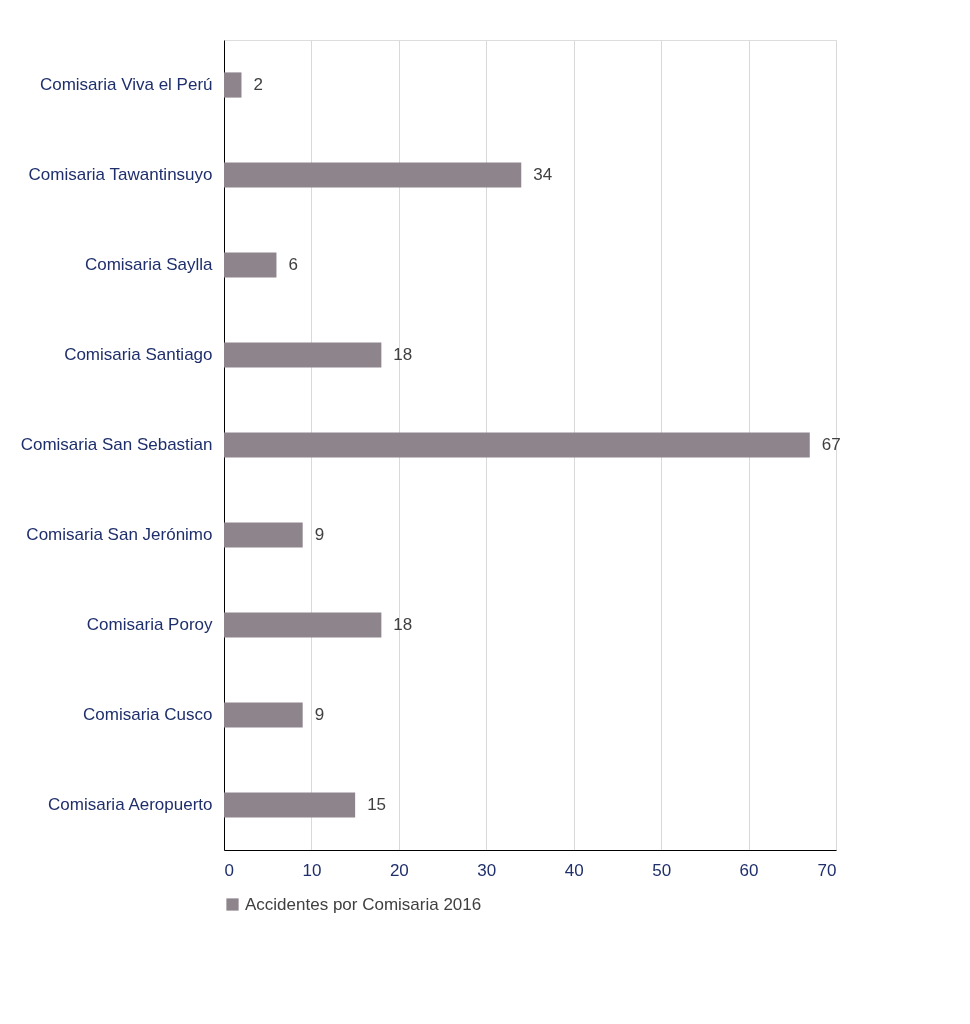 The height and width of the screenshot is (1024, 970). Describe the element at coordinates (749, 870) in the screenshot. I see `x-tick-label: 60` at that location.